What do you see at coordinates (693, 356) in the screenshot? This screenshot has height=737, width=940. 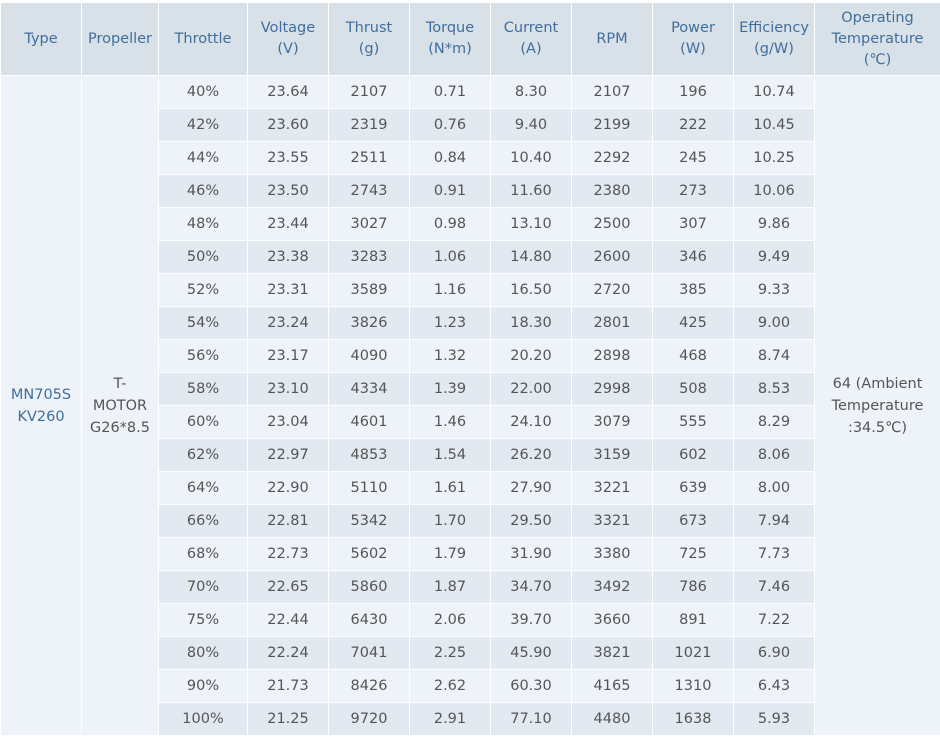 I see `table-cell: 468` at bounding box center [693, 356].